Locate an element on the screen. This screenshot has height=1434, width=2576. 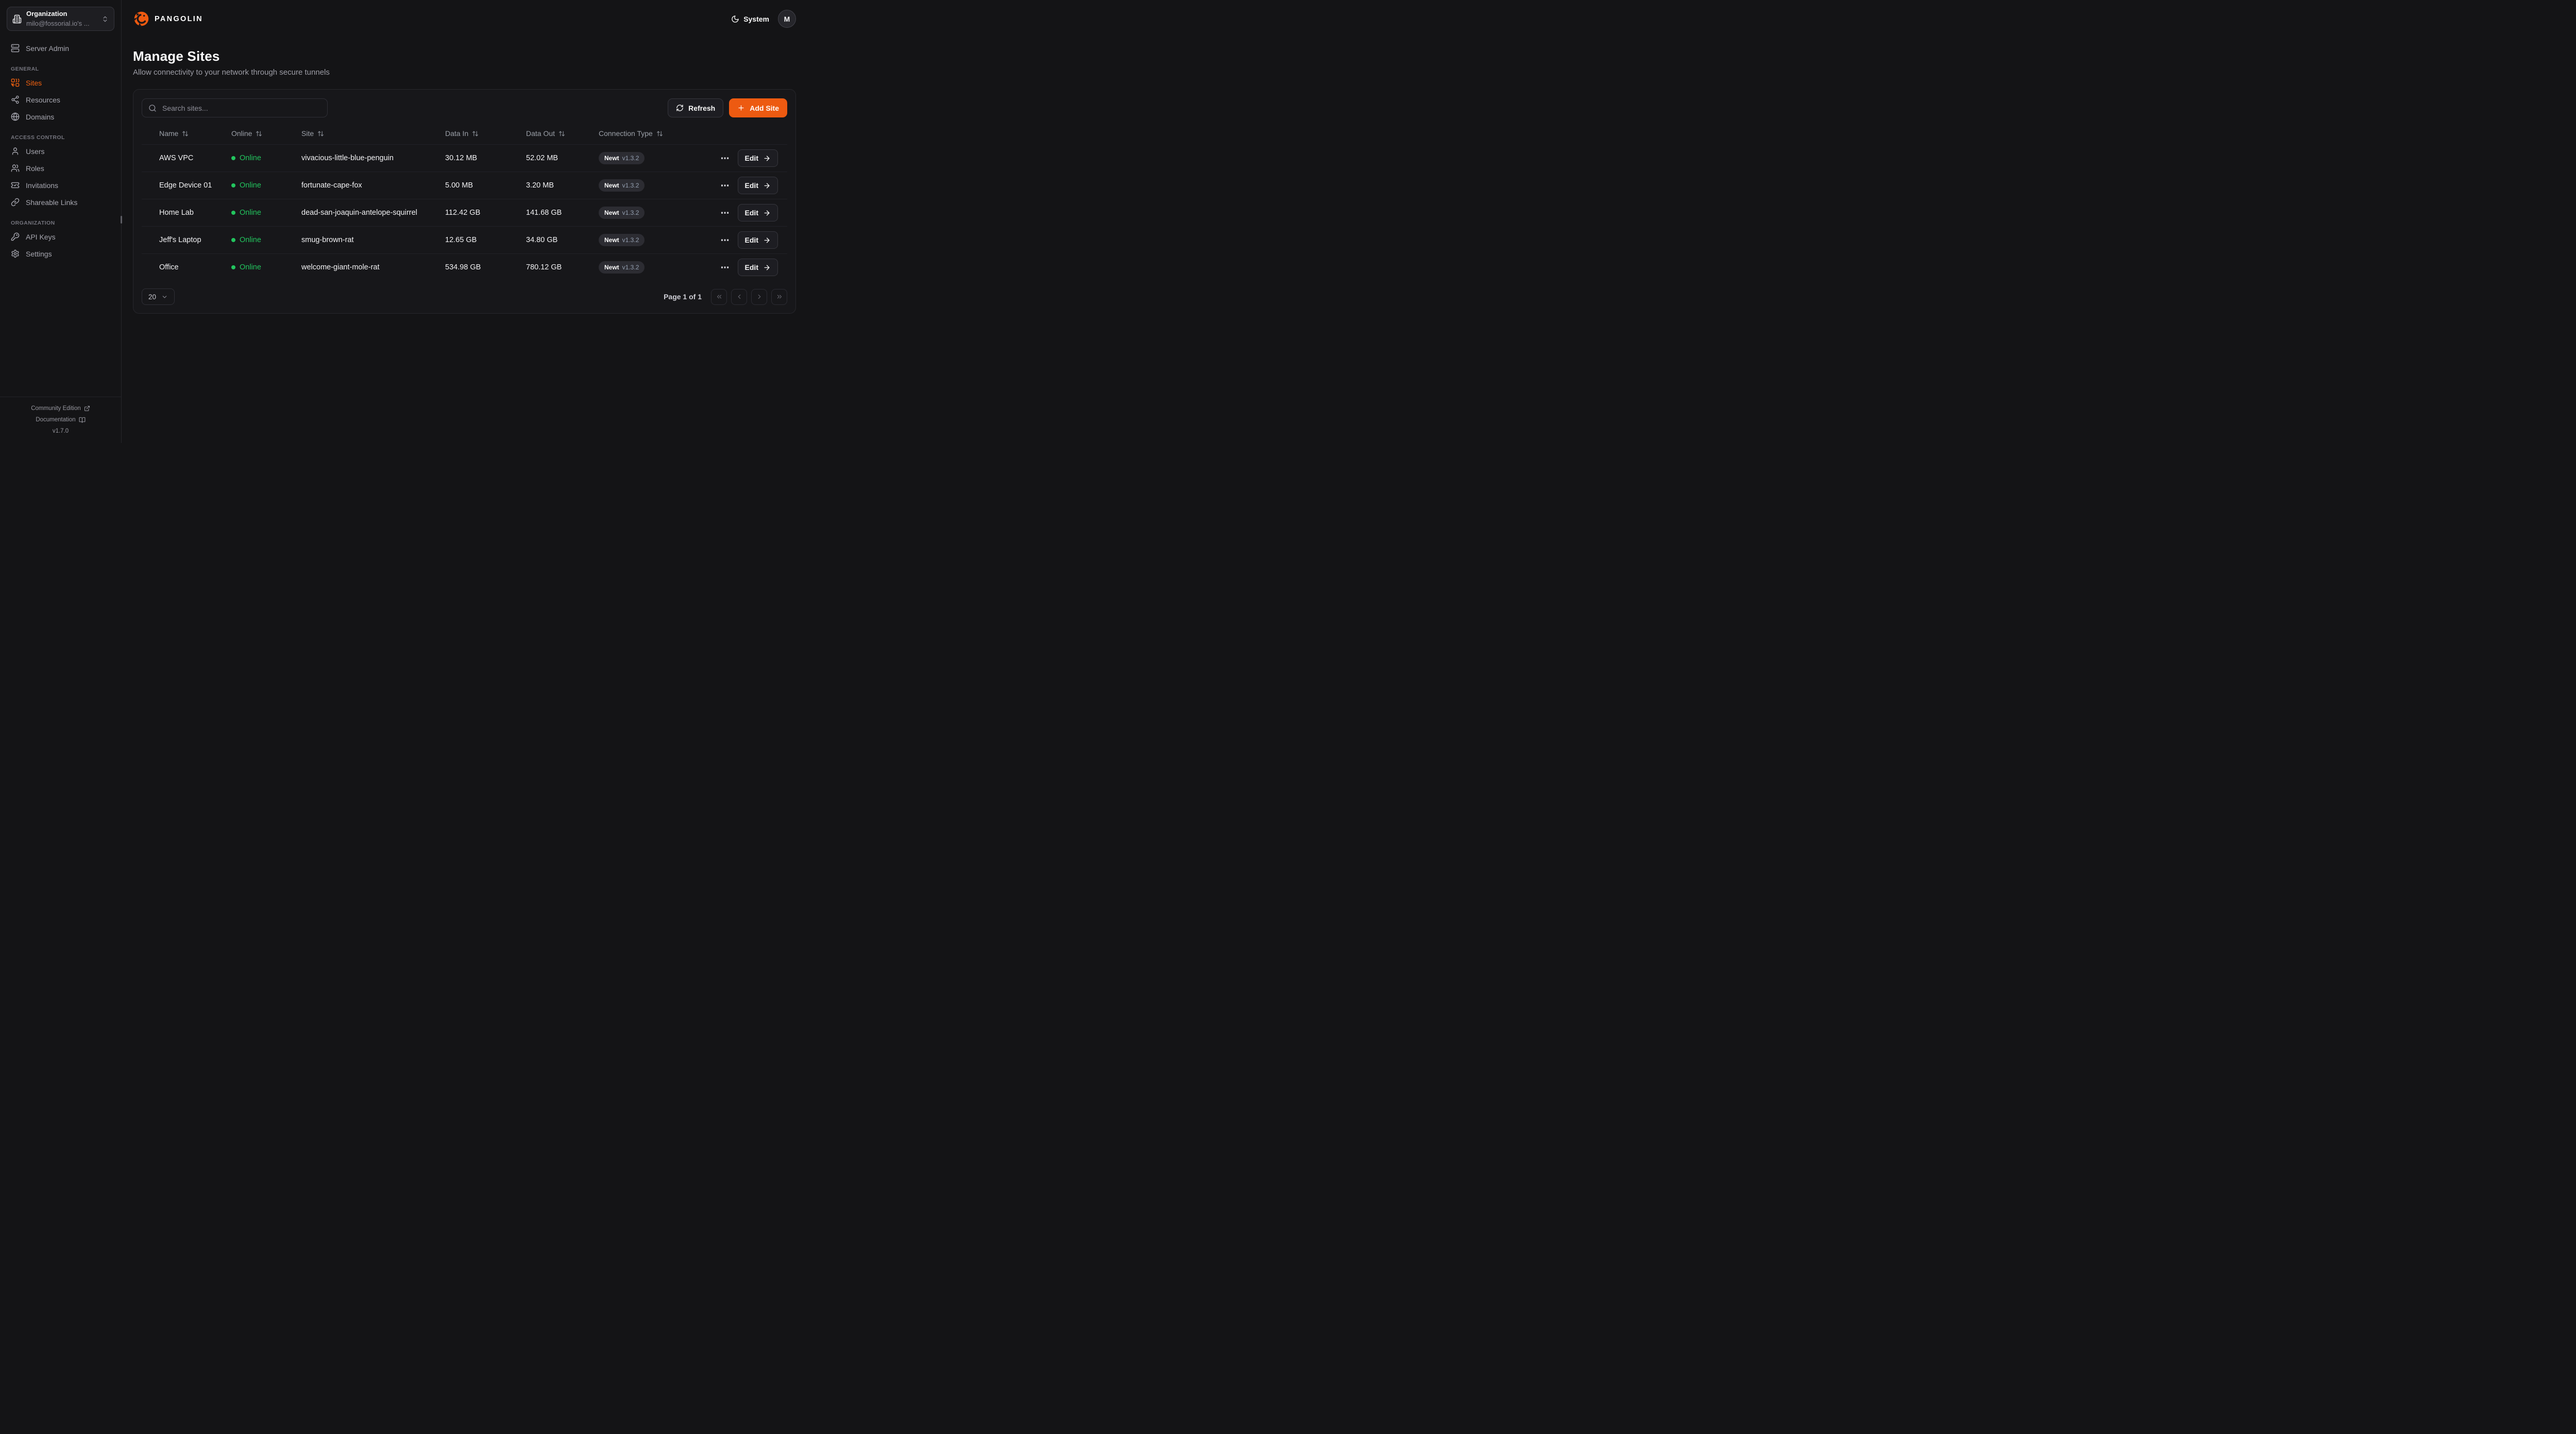
column-header-site: Site is located at coordinates (373, 133).